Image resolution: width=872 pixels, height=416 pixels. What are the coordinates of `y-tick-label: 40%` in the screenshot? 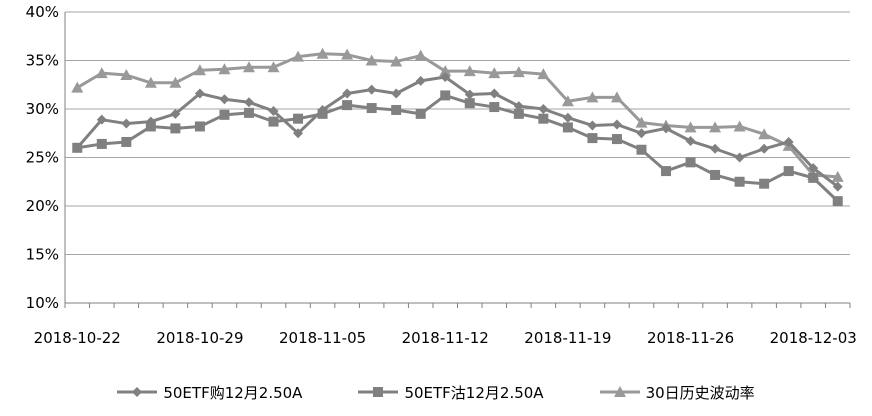 It's located at (42, 12).